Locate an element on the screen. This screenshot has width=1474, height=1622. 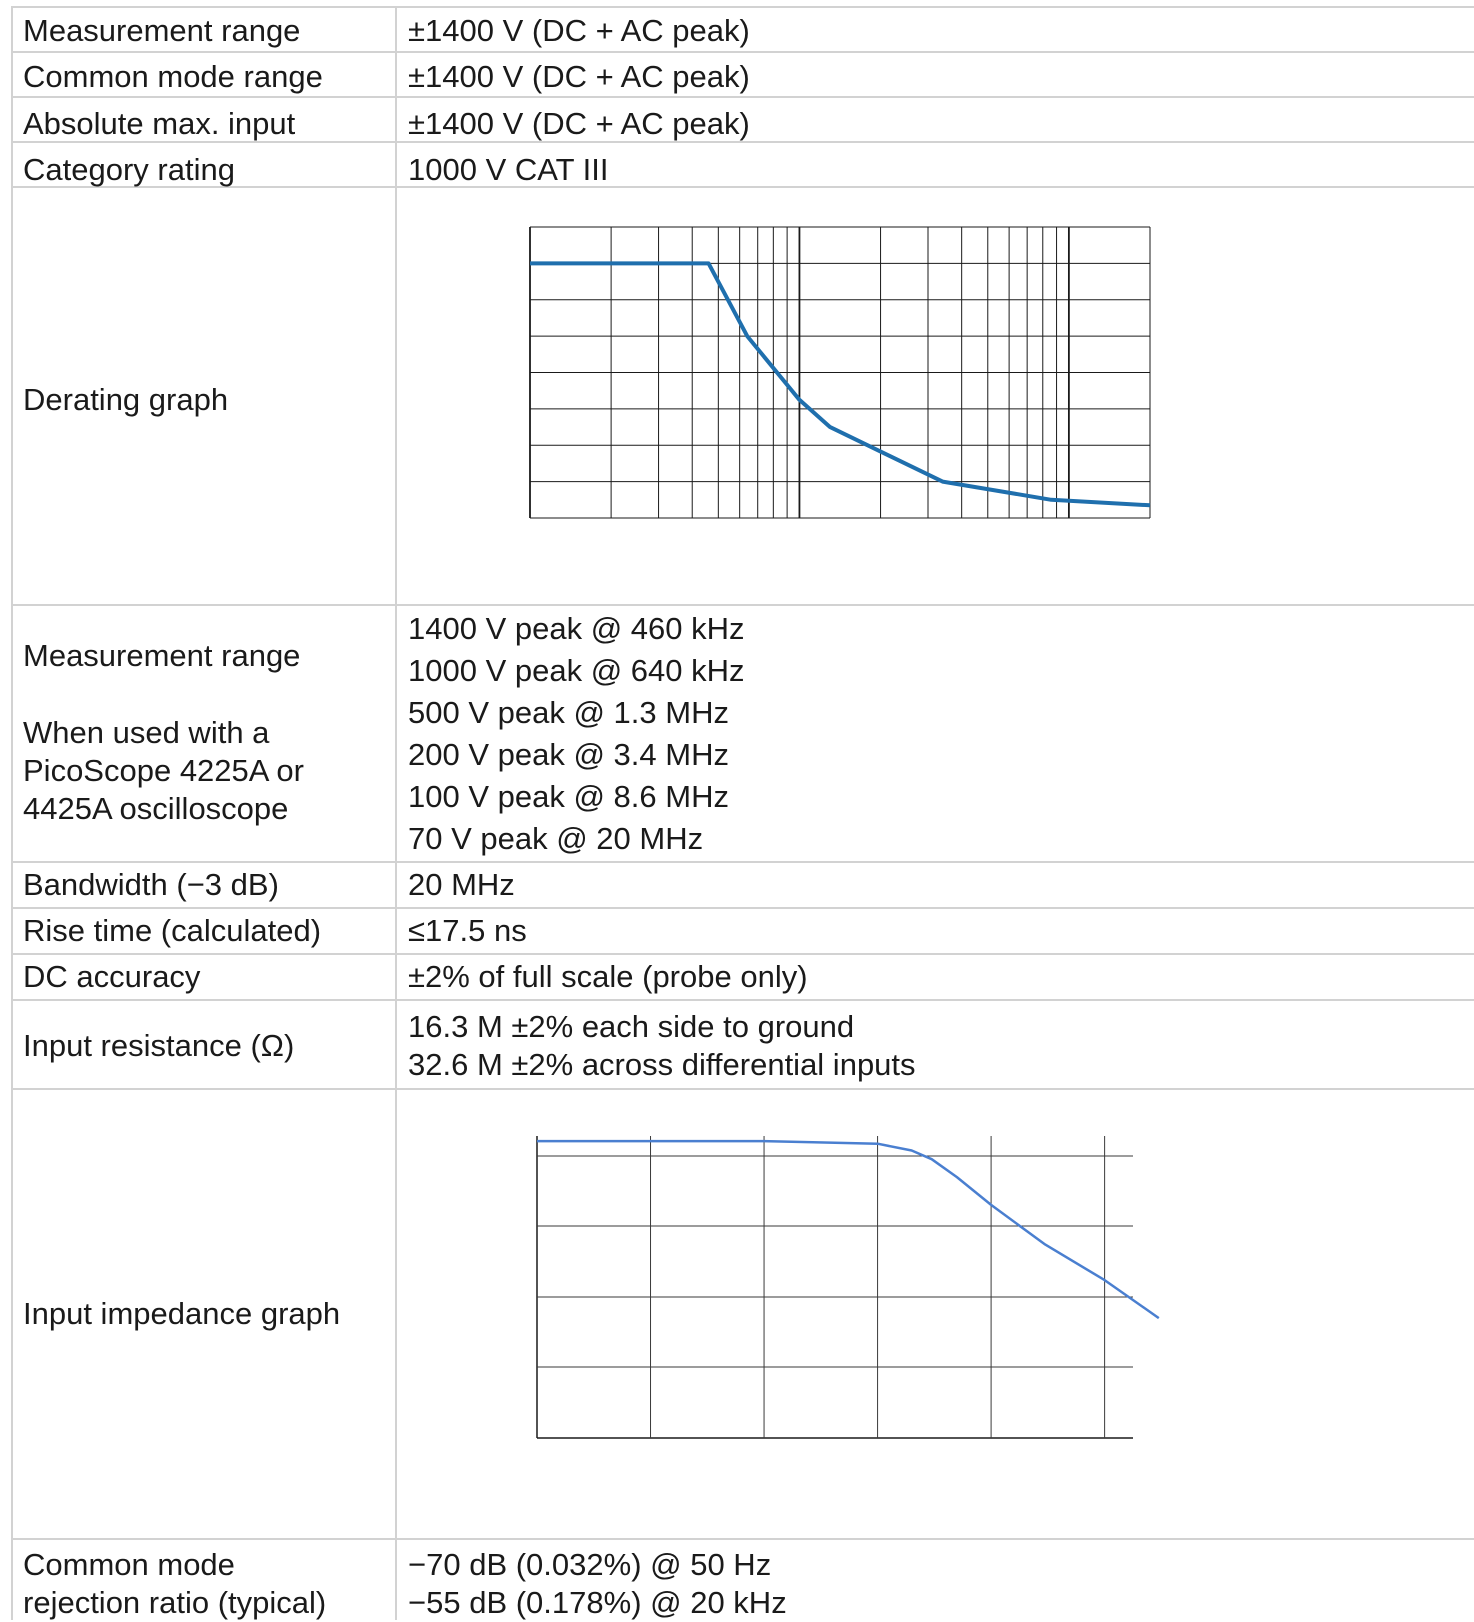
row-label: rejection ratio (typical) is located at coordinates (175, 1602).